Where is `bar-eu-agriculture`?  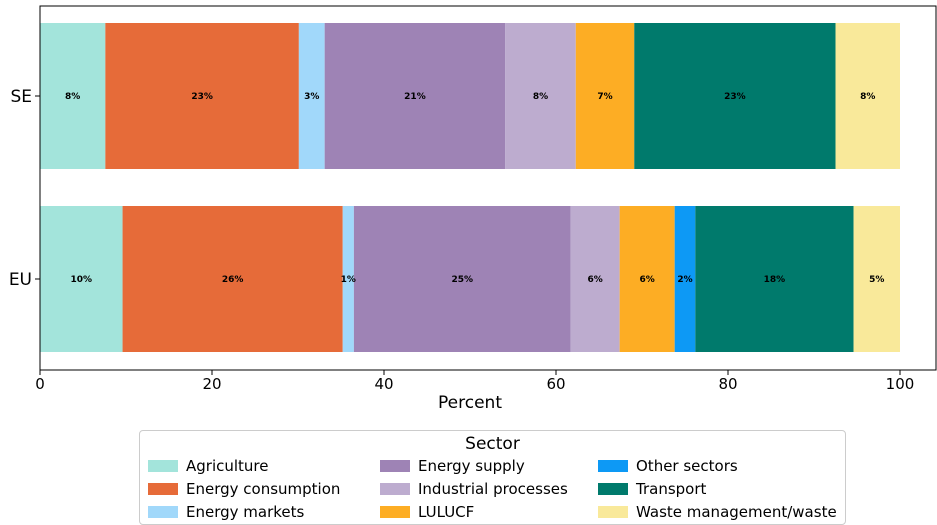 bar-eu-agriculture is located at coordinates (81, 279).